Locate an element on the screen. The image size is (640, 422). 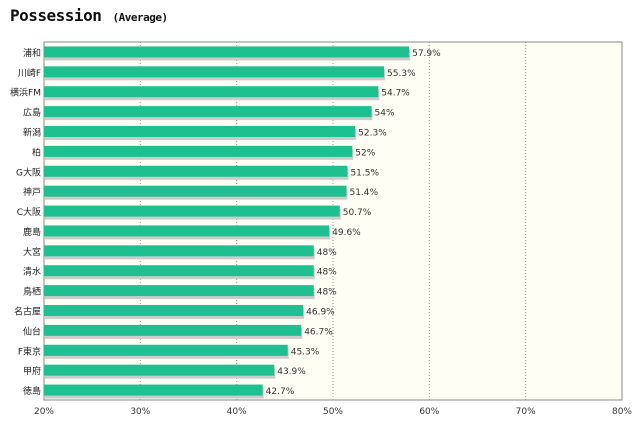
x-tick-label: 30% is located at coordinates (140, 412).